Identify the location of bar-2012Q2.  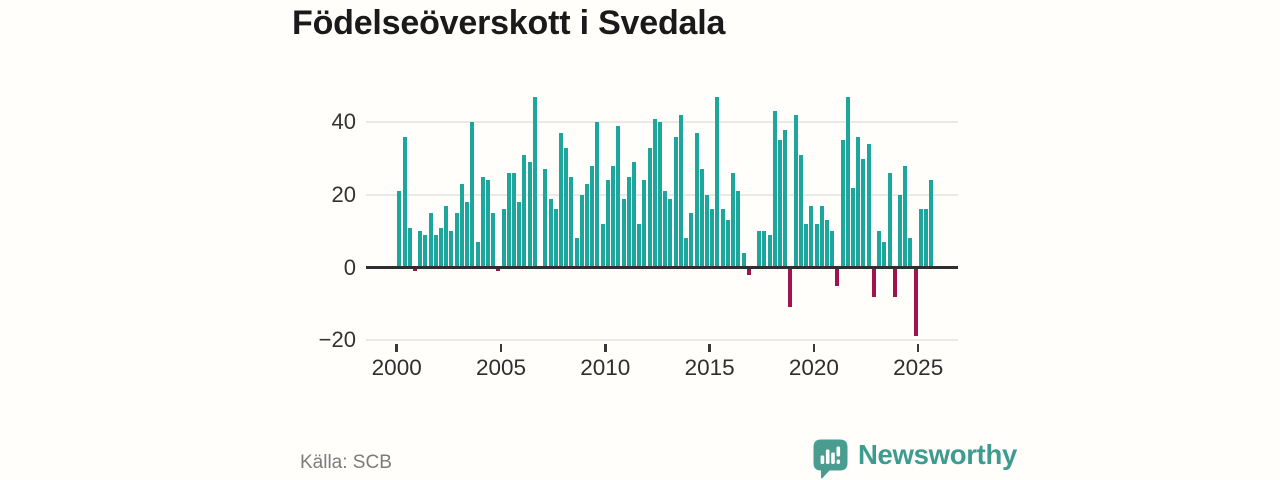
(654, 193).